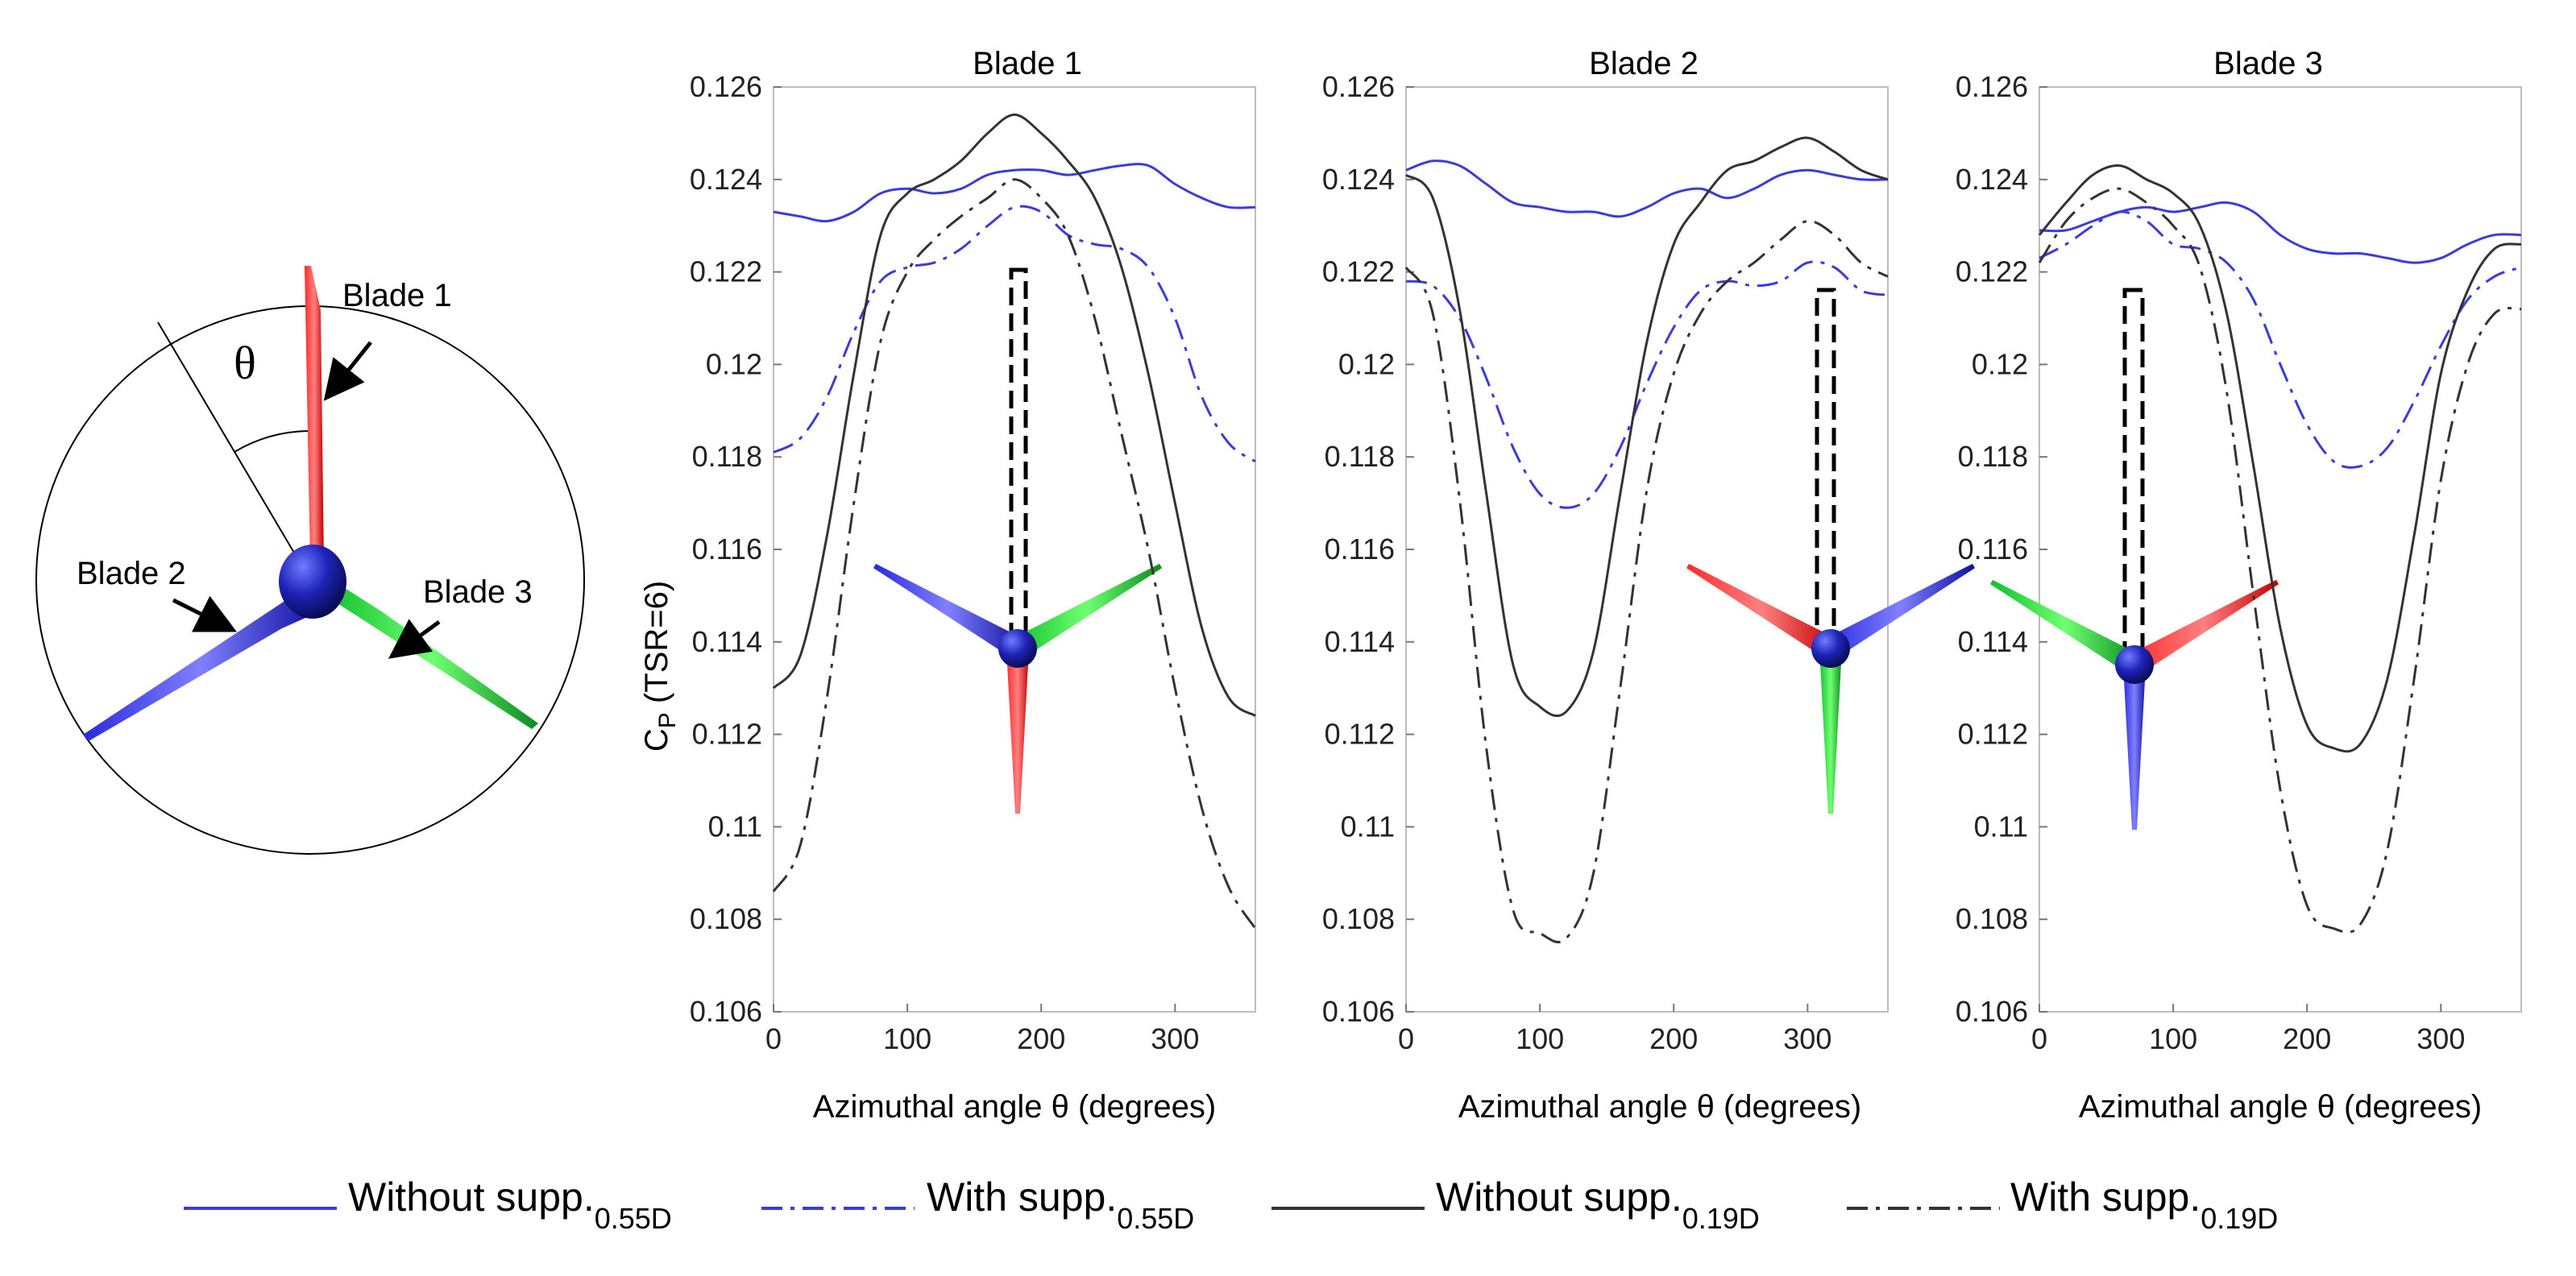 The height and width of the screenshot is (1276, 2576). I want to click on azimuth-angle-symbol: θ, so click(245, 363).